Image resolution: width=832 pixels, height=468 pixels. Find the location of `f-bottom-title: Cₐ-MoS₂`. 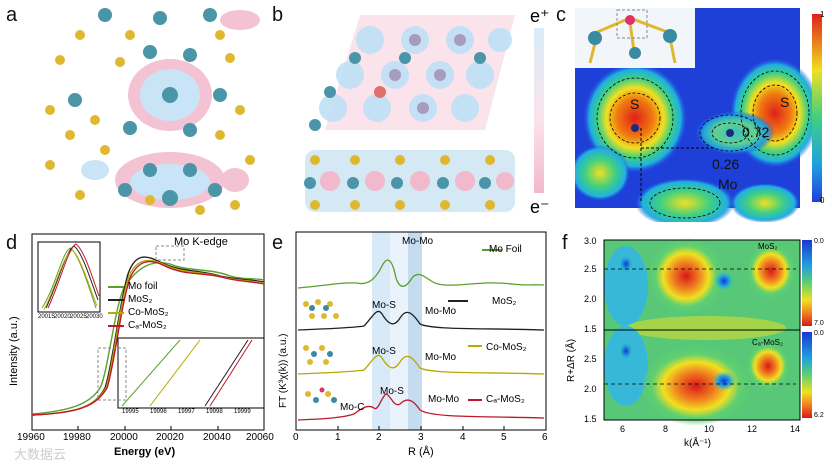

f-bottom-title: Cₐ-MoS₂ is located at coordinates (767, 342).